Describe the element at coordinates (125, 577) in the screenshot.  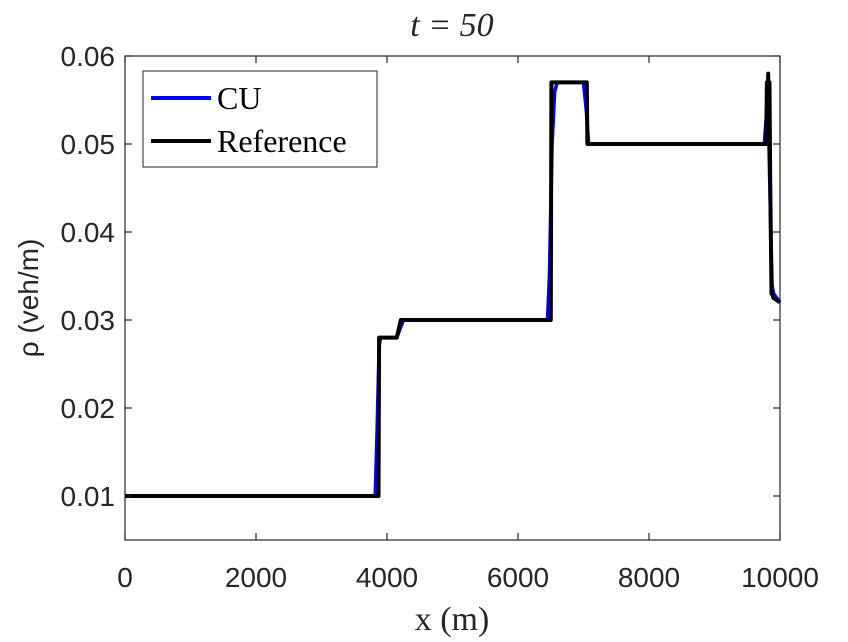
I see `x-tick-label: 0` at that location.